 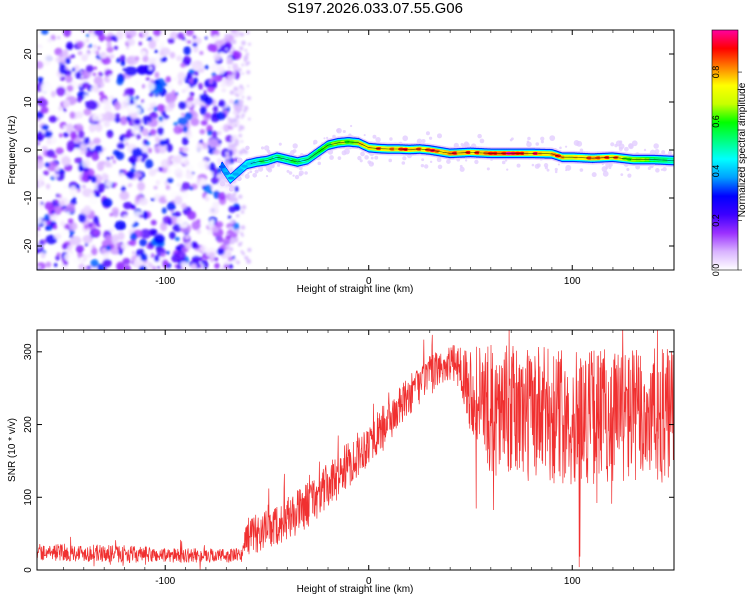 I want to click on signal-trace, so click(x=446, y=158).